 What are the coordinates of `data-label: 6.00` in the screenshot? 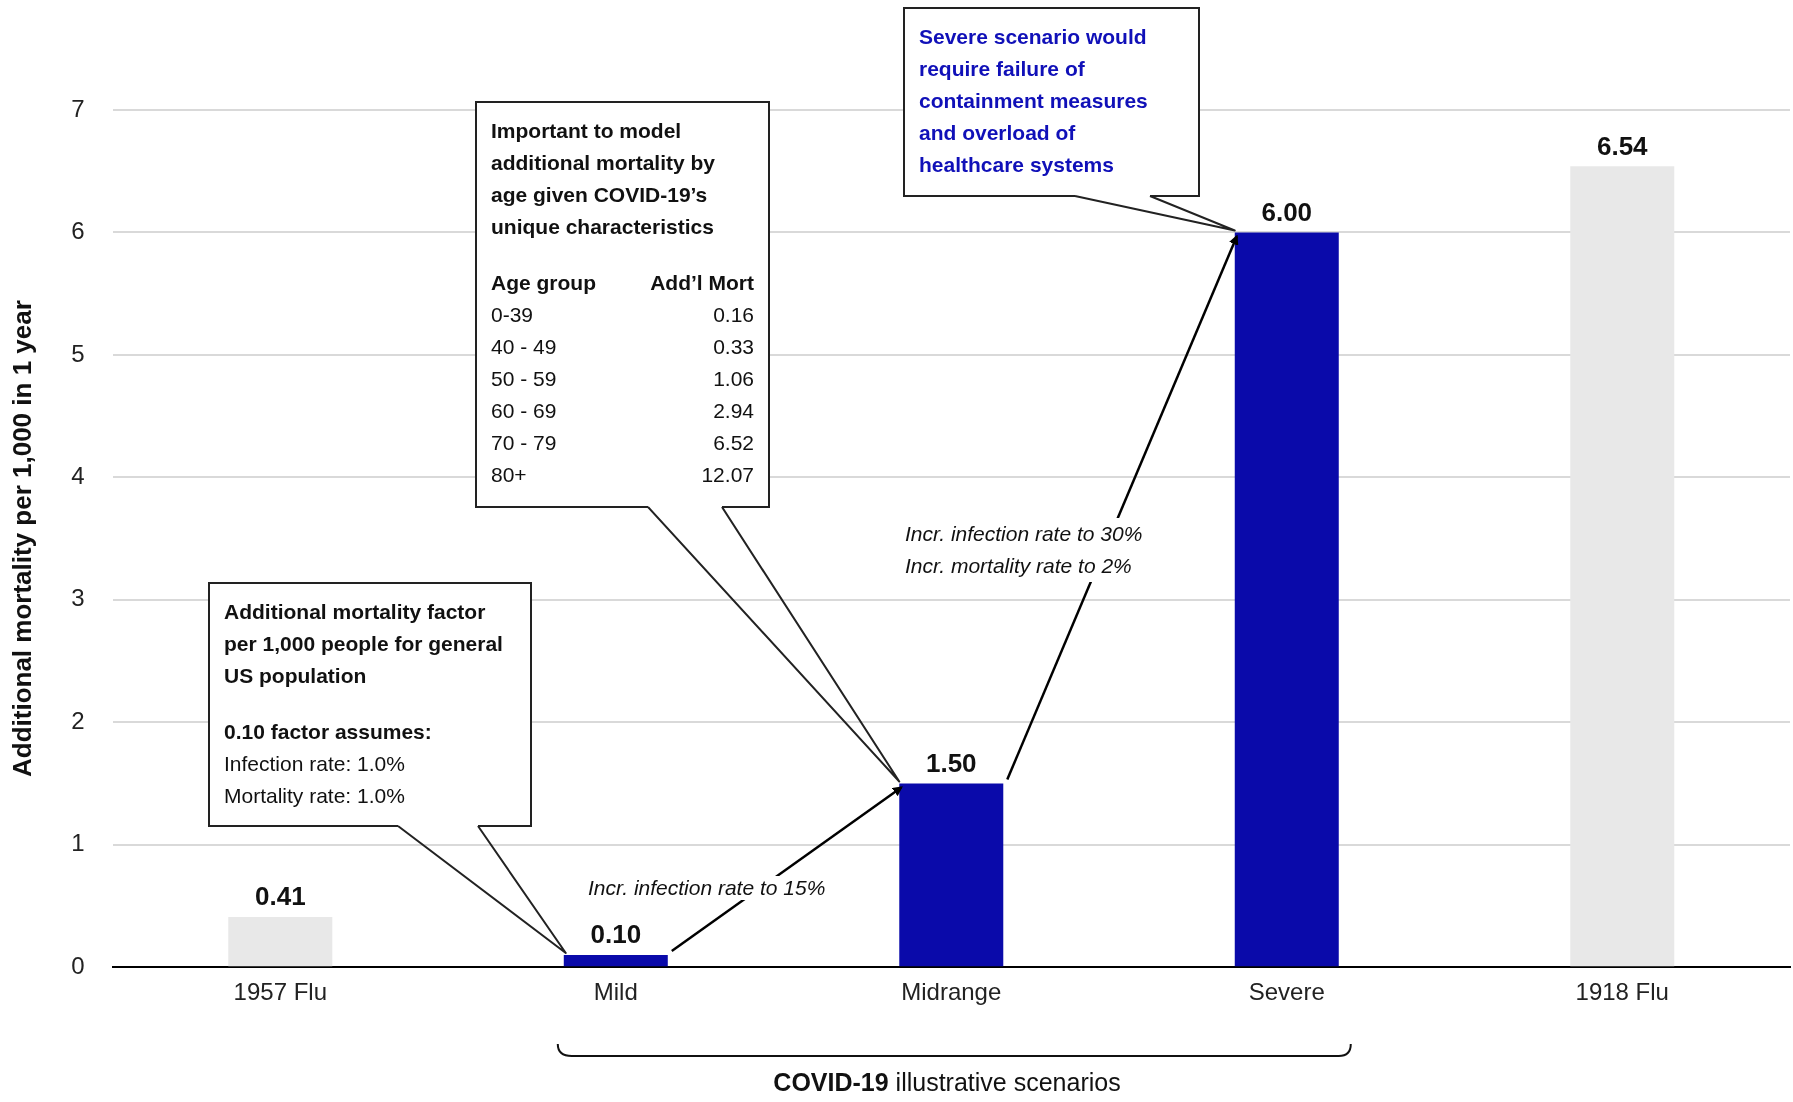 It's located at (1287, 211).